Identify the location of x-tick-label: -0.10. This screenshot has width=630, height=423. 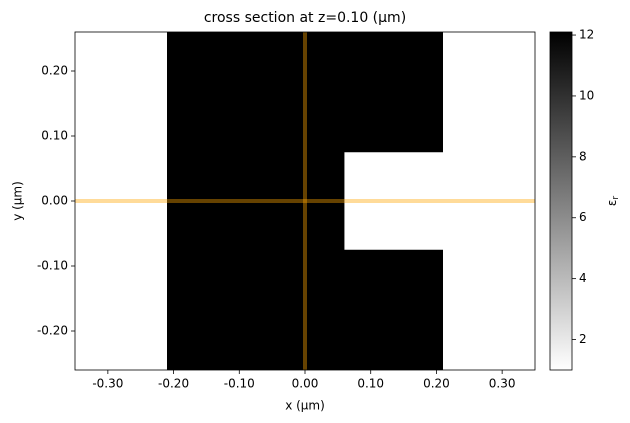
(239, 384).